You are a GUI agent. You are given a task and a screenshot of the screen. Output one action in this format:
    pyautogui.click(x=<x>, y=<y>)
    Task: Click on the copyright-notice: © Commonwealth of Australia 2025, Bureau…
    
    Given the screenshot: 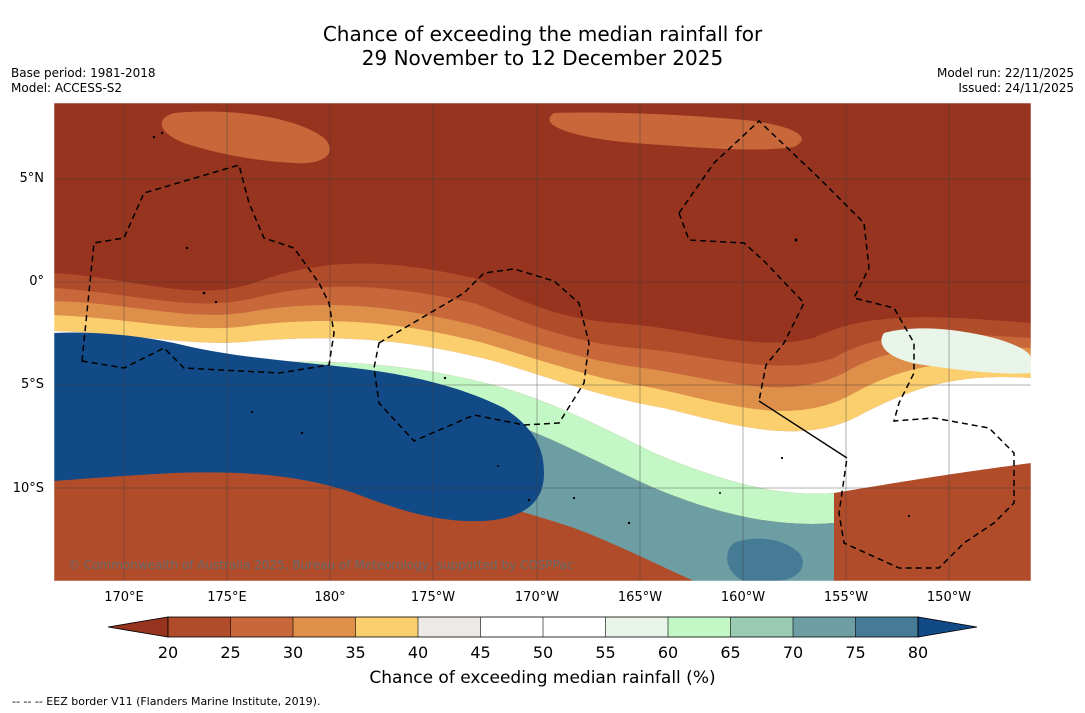 What is the action you would take?
    pyautogui.click(x=321, y=565)
    